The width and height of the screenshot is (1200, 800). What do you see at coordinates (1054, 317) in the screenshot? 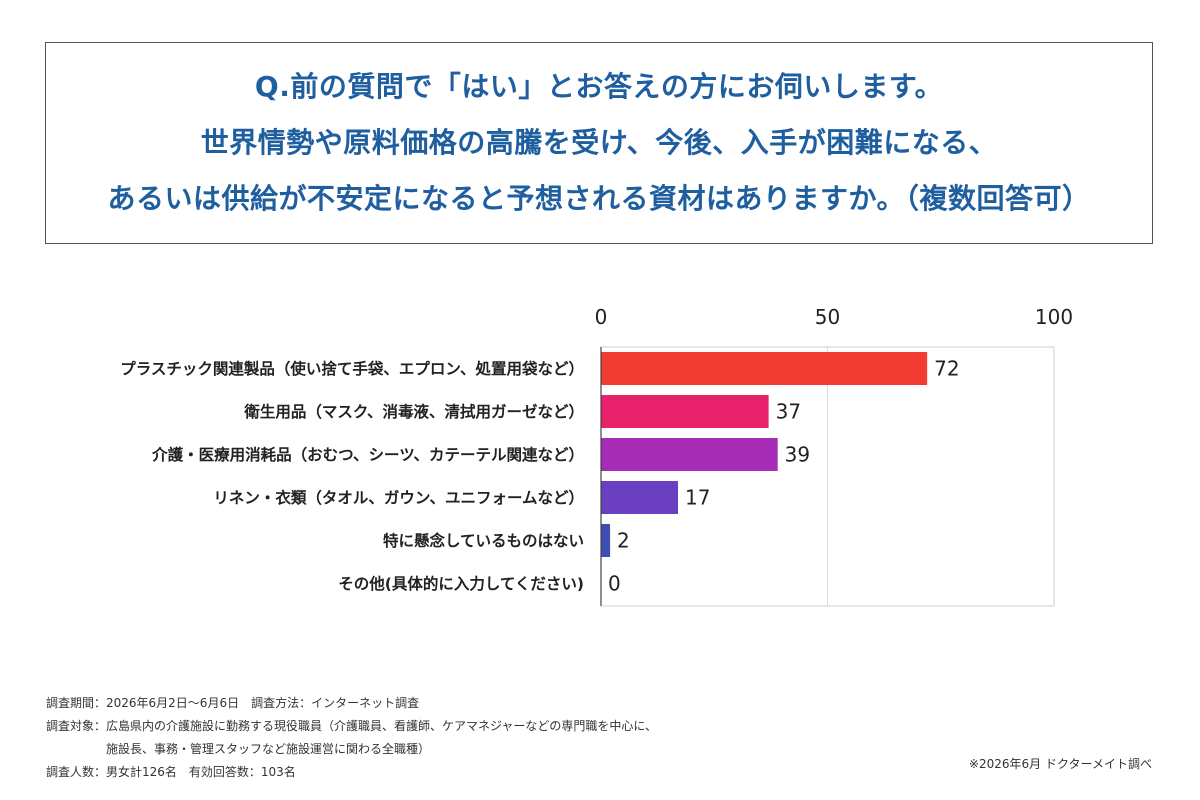
I see `x-tick-label: 100` at bounding box center [1054, 317].